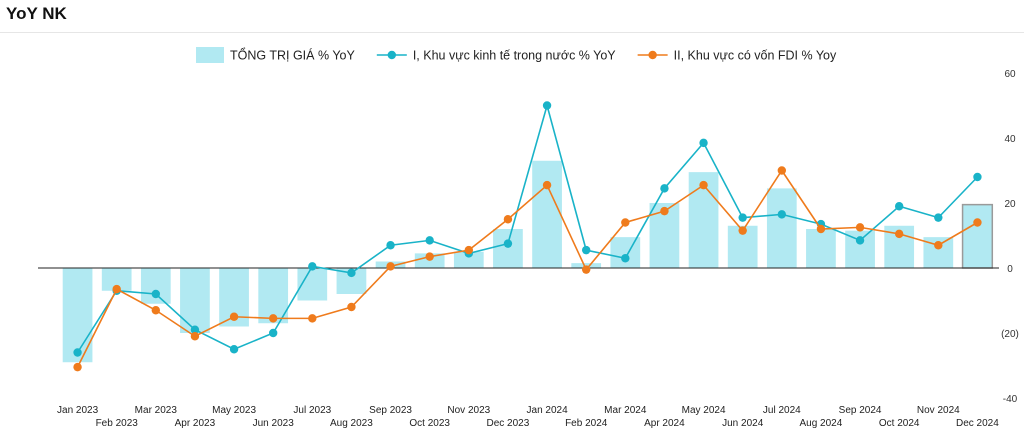 The image size is (1024, 434). What do you see at coordinates (234, 410) in the screenshot?
I see `x-tick-label: May 2023` at bounding box center [234, 410].